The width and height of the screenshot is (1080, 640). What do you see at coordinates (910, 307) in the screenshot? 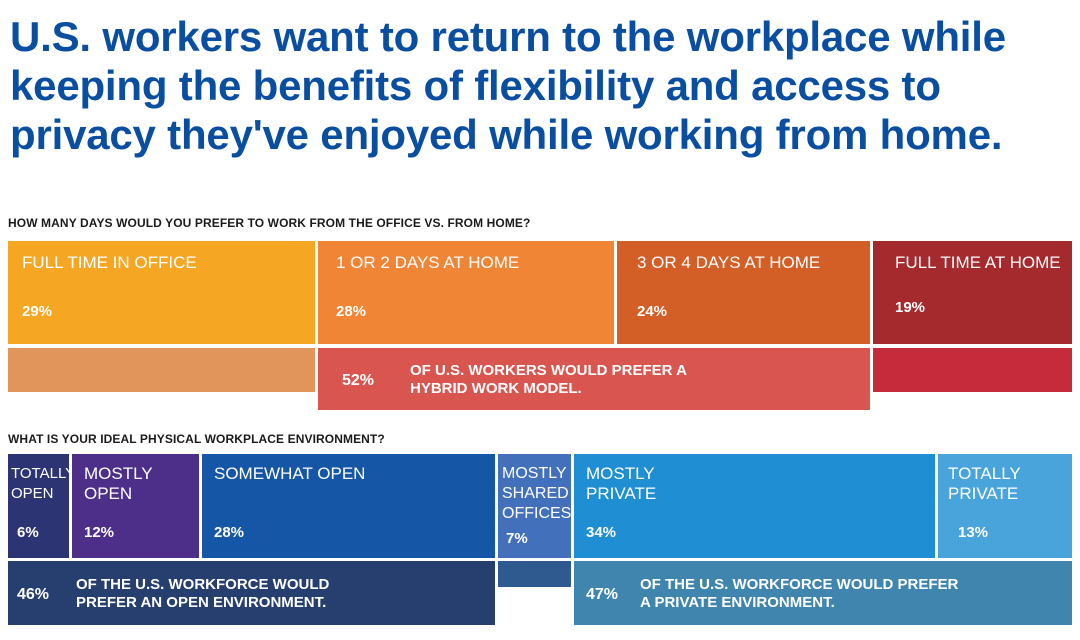
I see `bar-value-label: 19%` at bounding box center [910, 307].